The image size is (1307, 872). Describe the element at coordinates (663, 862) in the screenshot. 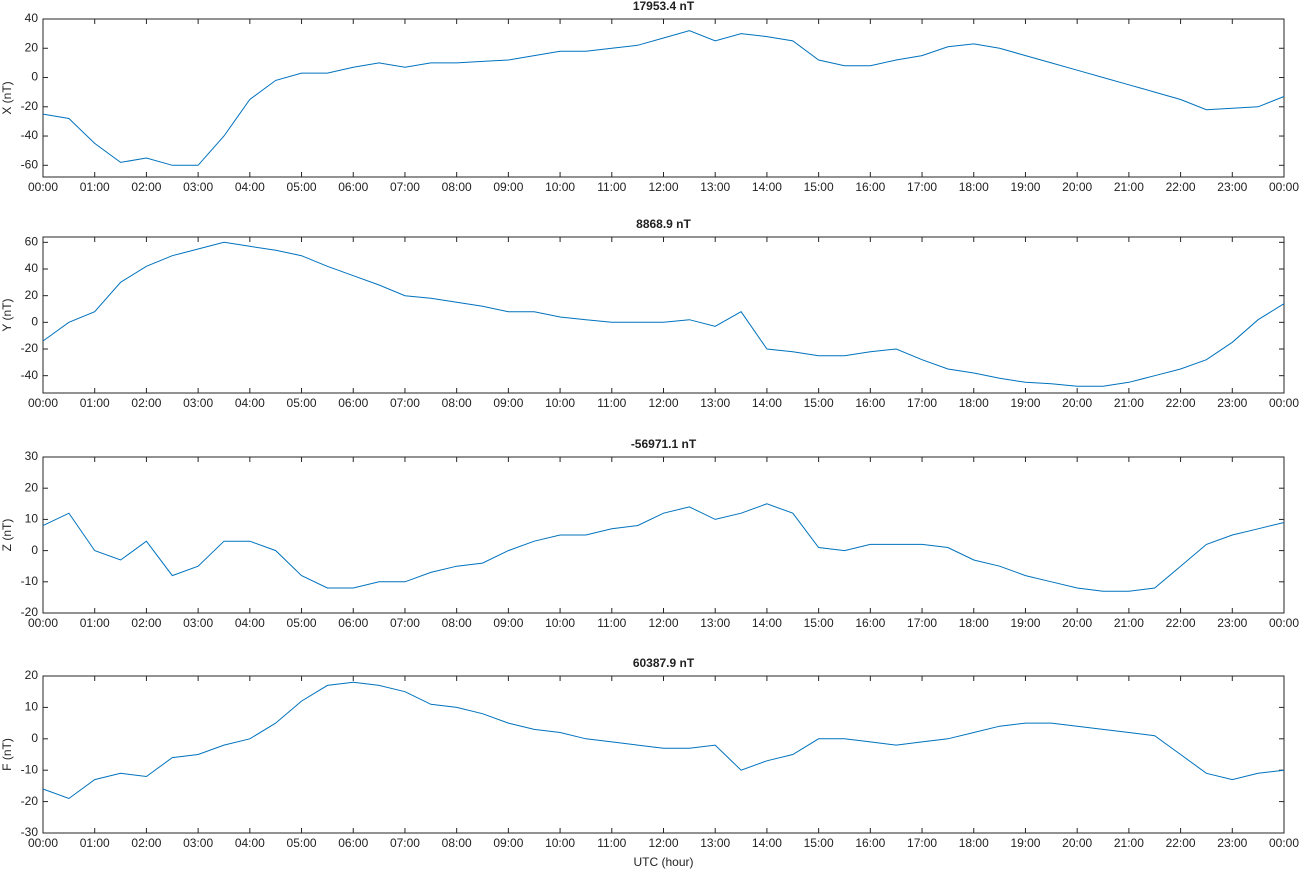

I see `x-axis-label: UTC (hour)` at that location.